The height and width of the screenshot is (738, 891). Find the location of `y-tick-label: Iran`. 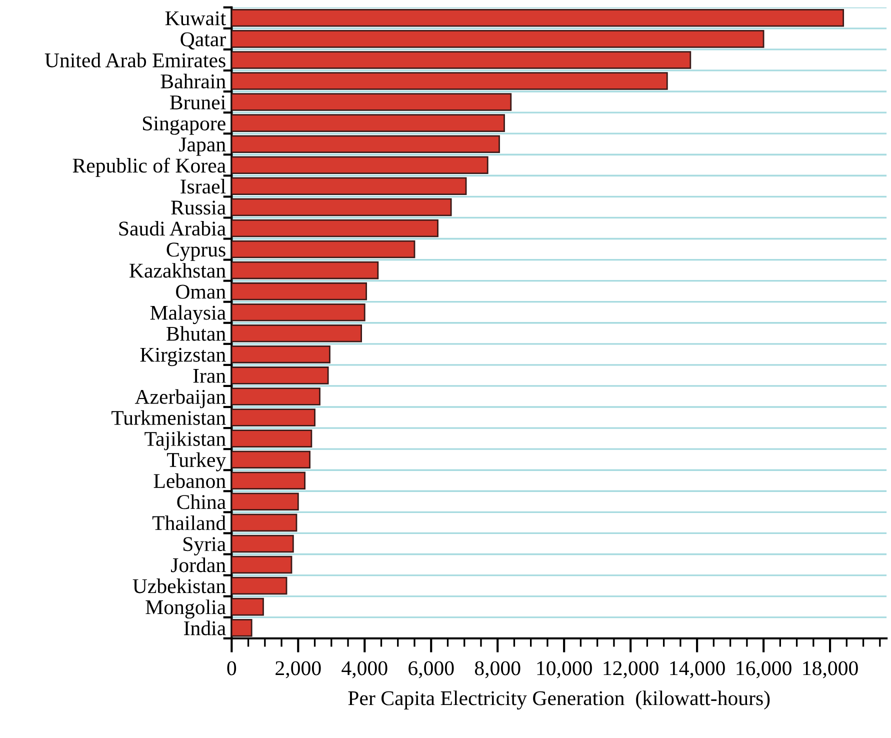

y-tick-label: Iran is located at coordinates (209, 376).